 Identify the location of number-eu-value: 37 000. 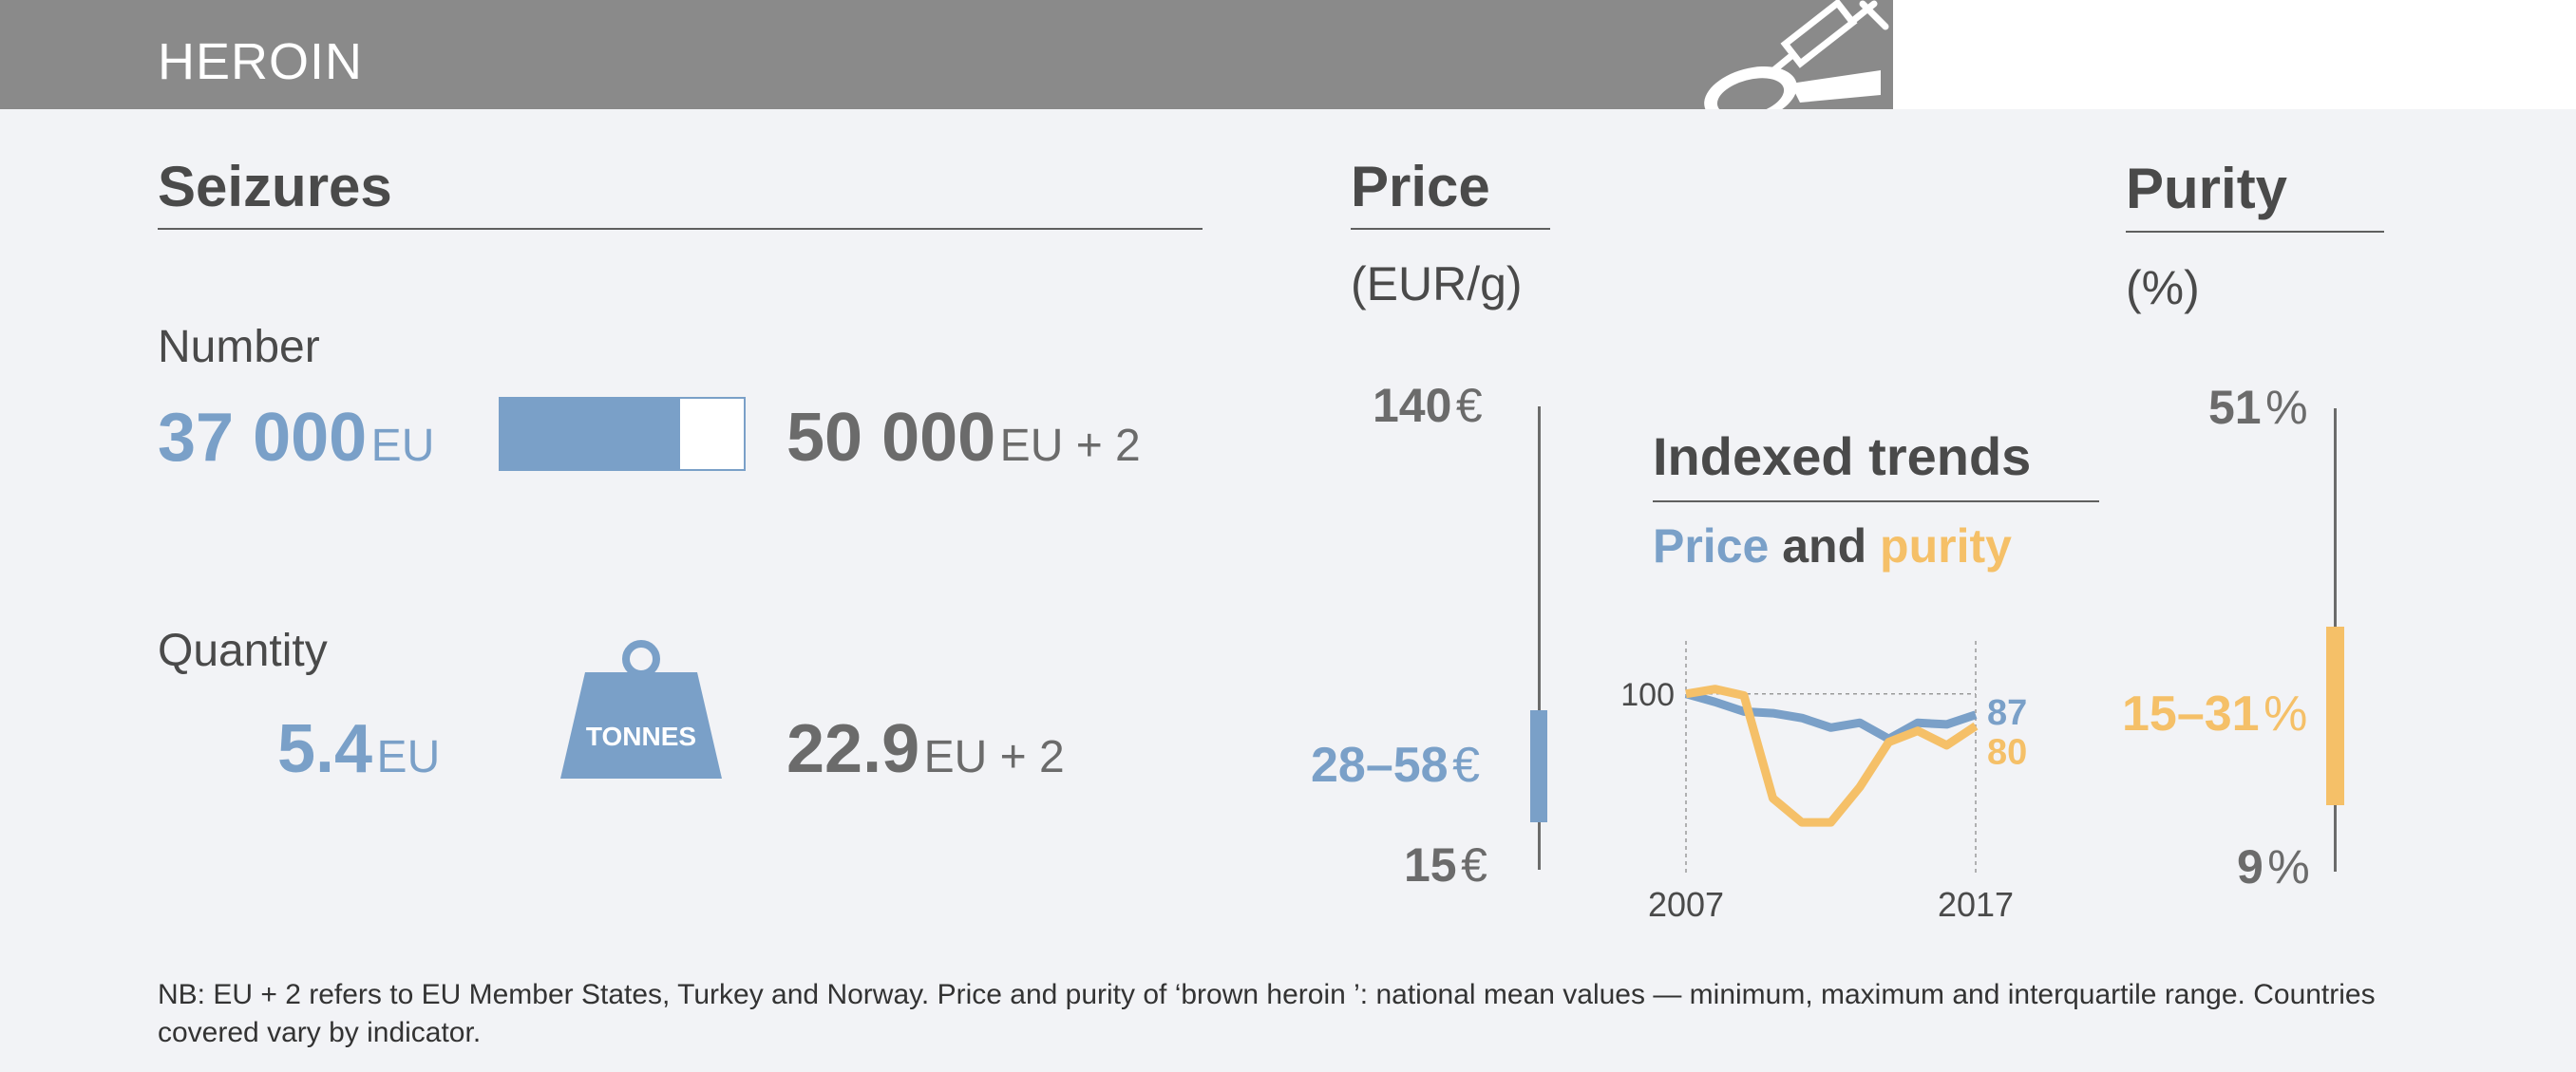
(263, 438).